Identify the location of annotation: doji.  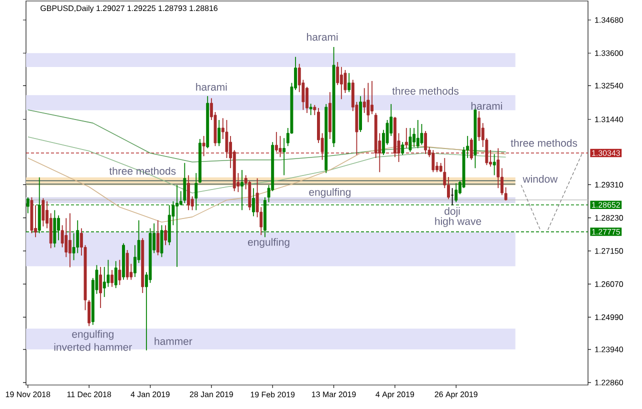
(452, 212).